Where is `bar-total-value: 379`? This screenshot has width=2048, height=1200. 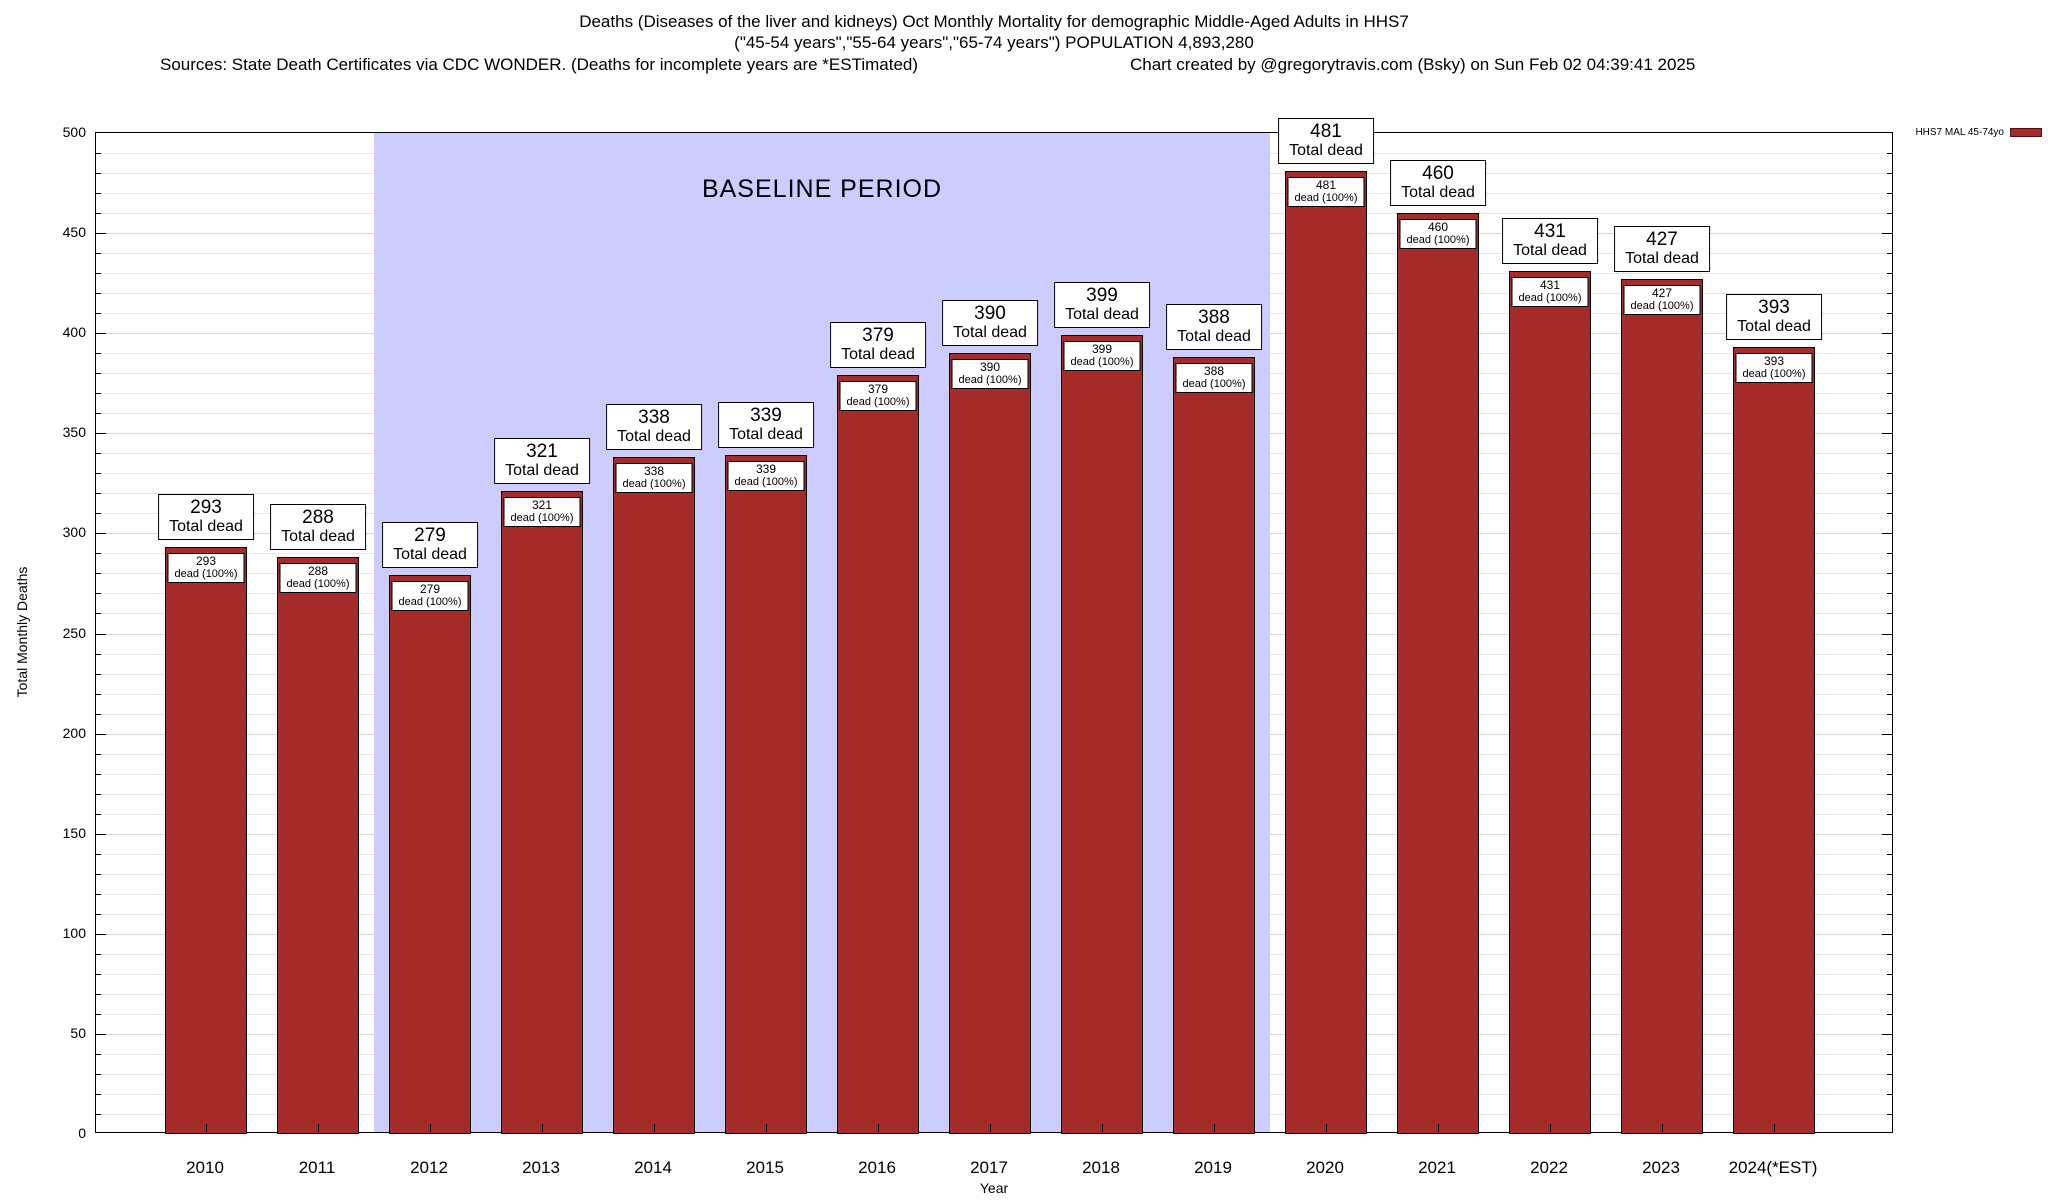
bar-total-value: 379 is located at coordinates (878, 336).